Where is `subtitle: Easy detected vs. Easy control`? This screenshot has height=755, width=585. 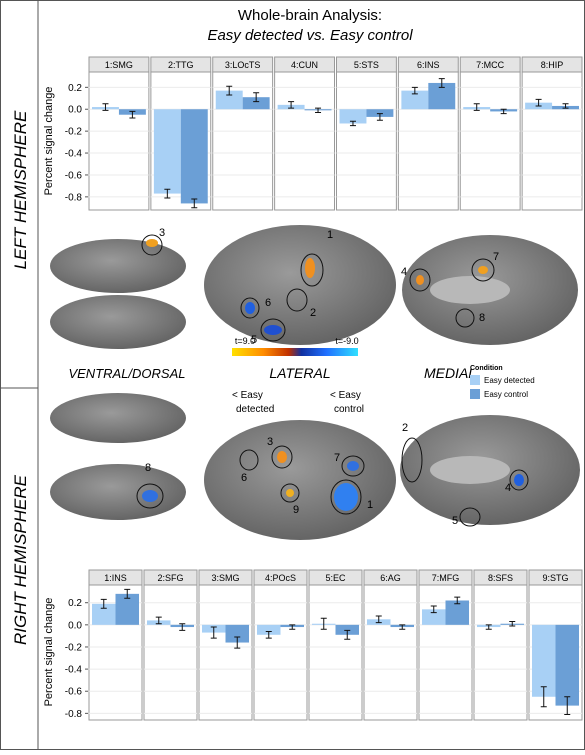 subtitle: Easy detected vs. Easy control is located at coordinates (310, 35).